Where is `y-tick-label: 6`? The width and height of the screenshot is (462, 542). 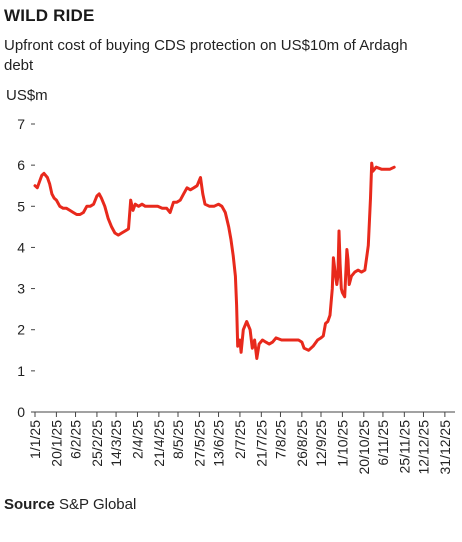 y-tick-label: 6 is located at coordinates (21, 165).